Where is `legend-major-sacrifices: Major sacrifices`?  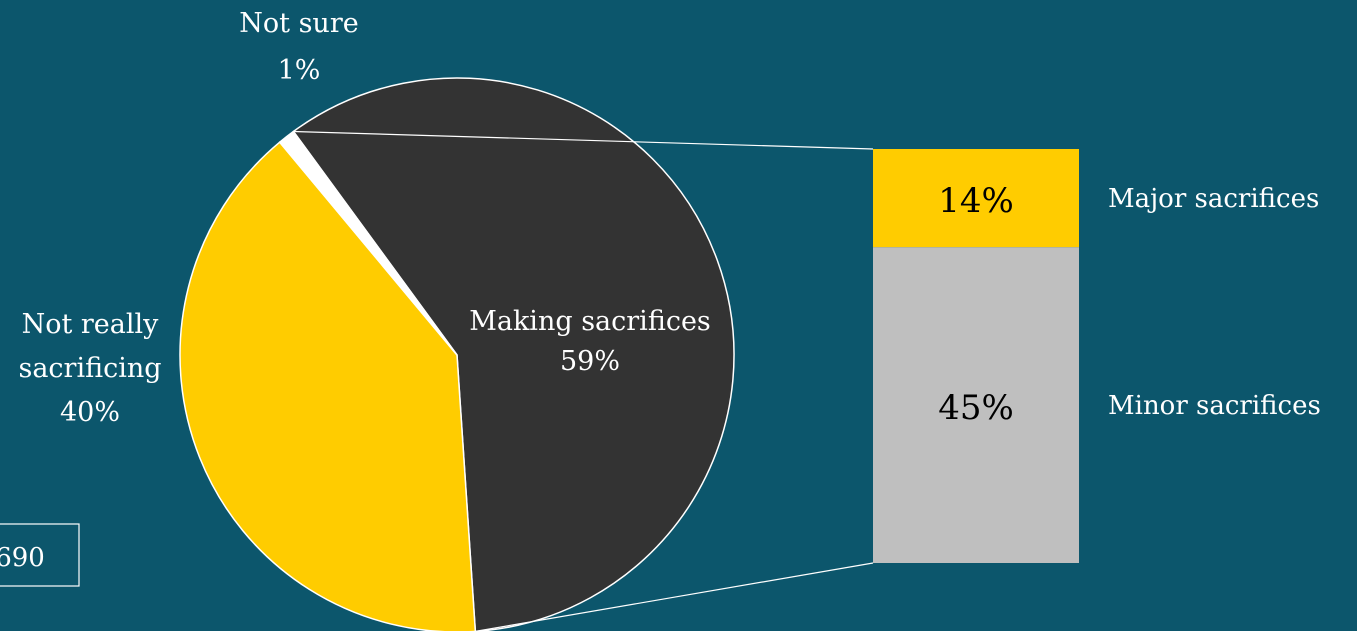
legend-major-sacrifices: Major sacrifices is located at coordinates (1213, 199).